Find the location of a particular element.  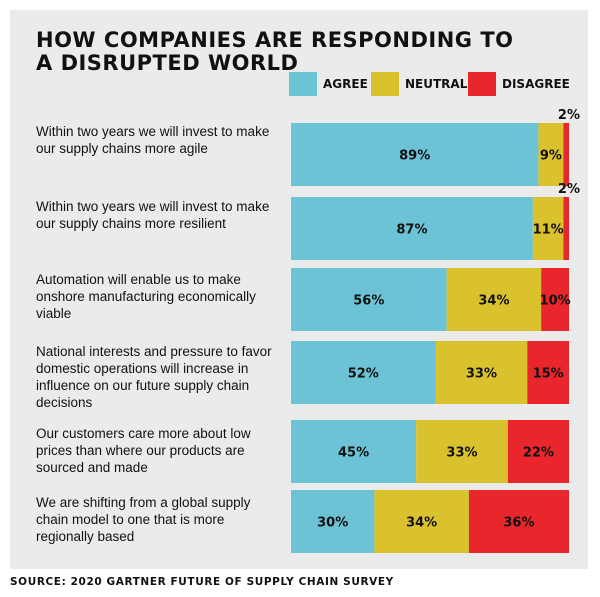

data-label-neutral: 9% is located at coordinates (551, 156).